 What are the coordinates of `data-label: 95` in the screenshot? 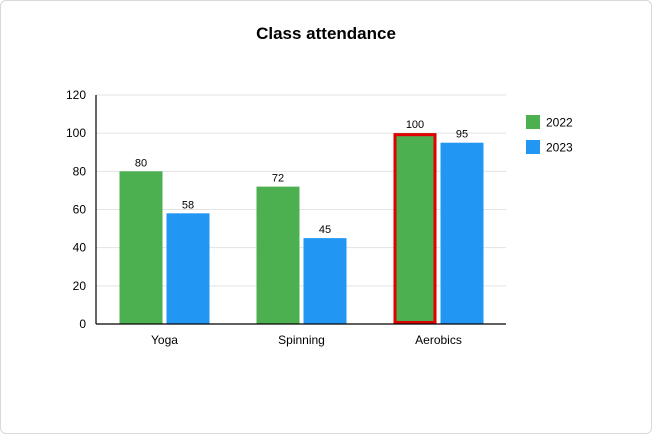 It's located at (462, 135).